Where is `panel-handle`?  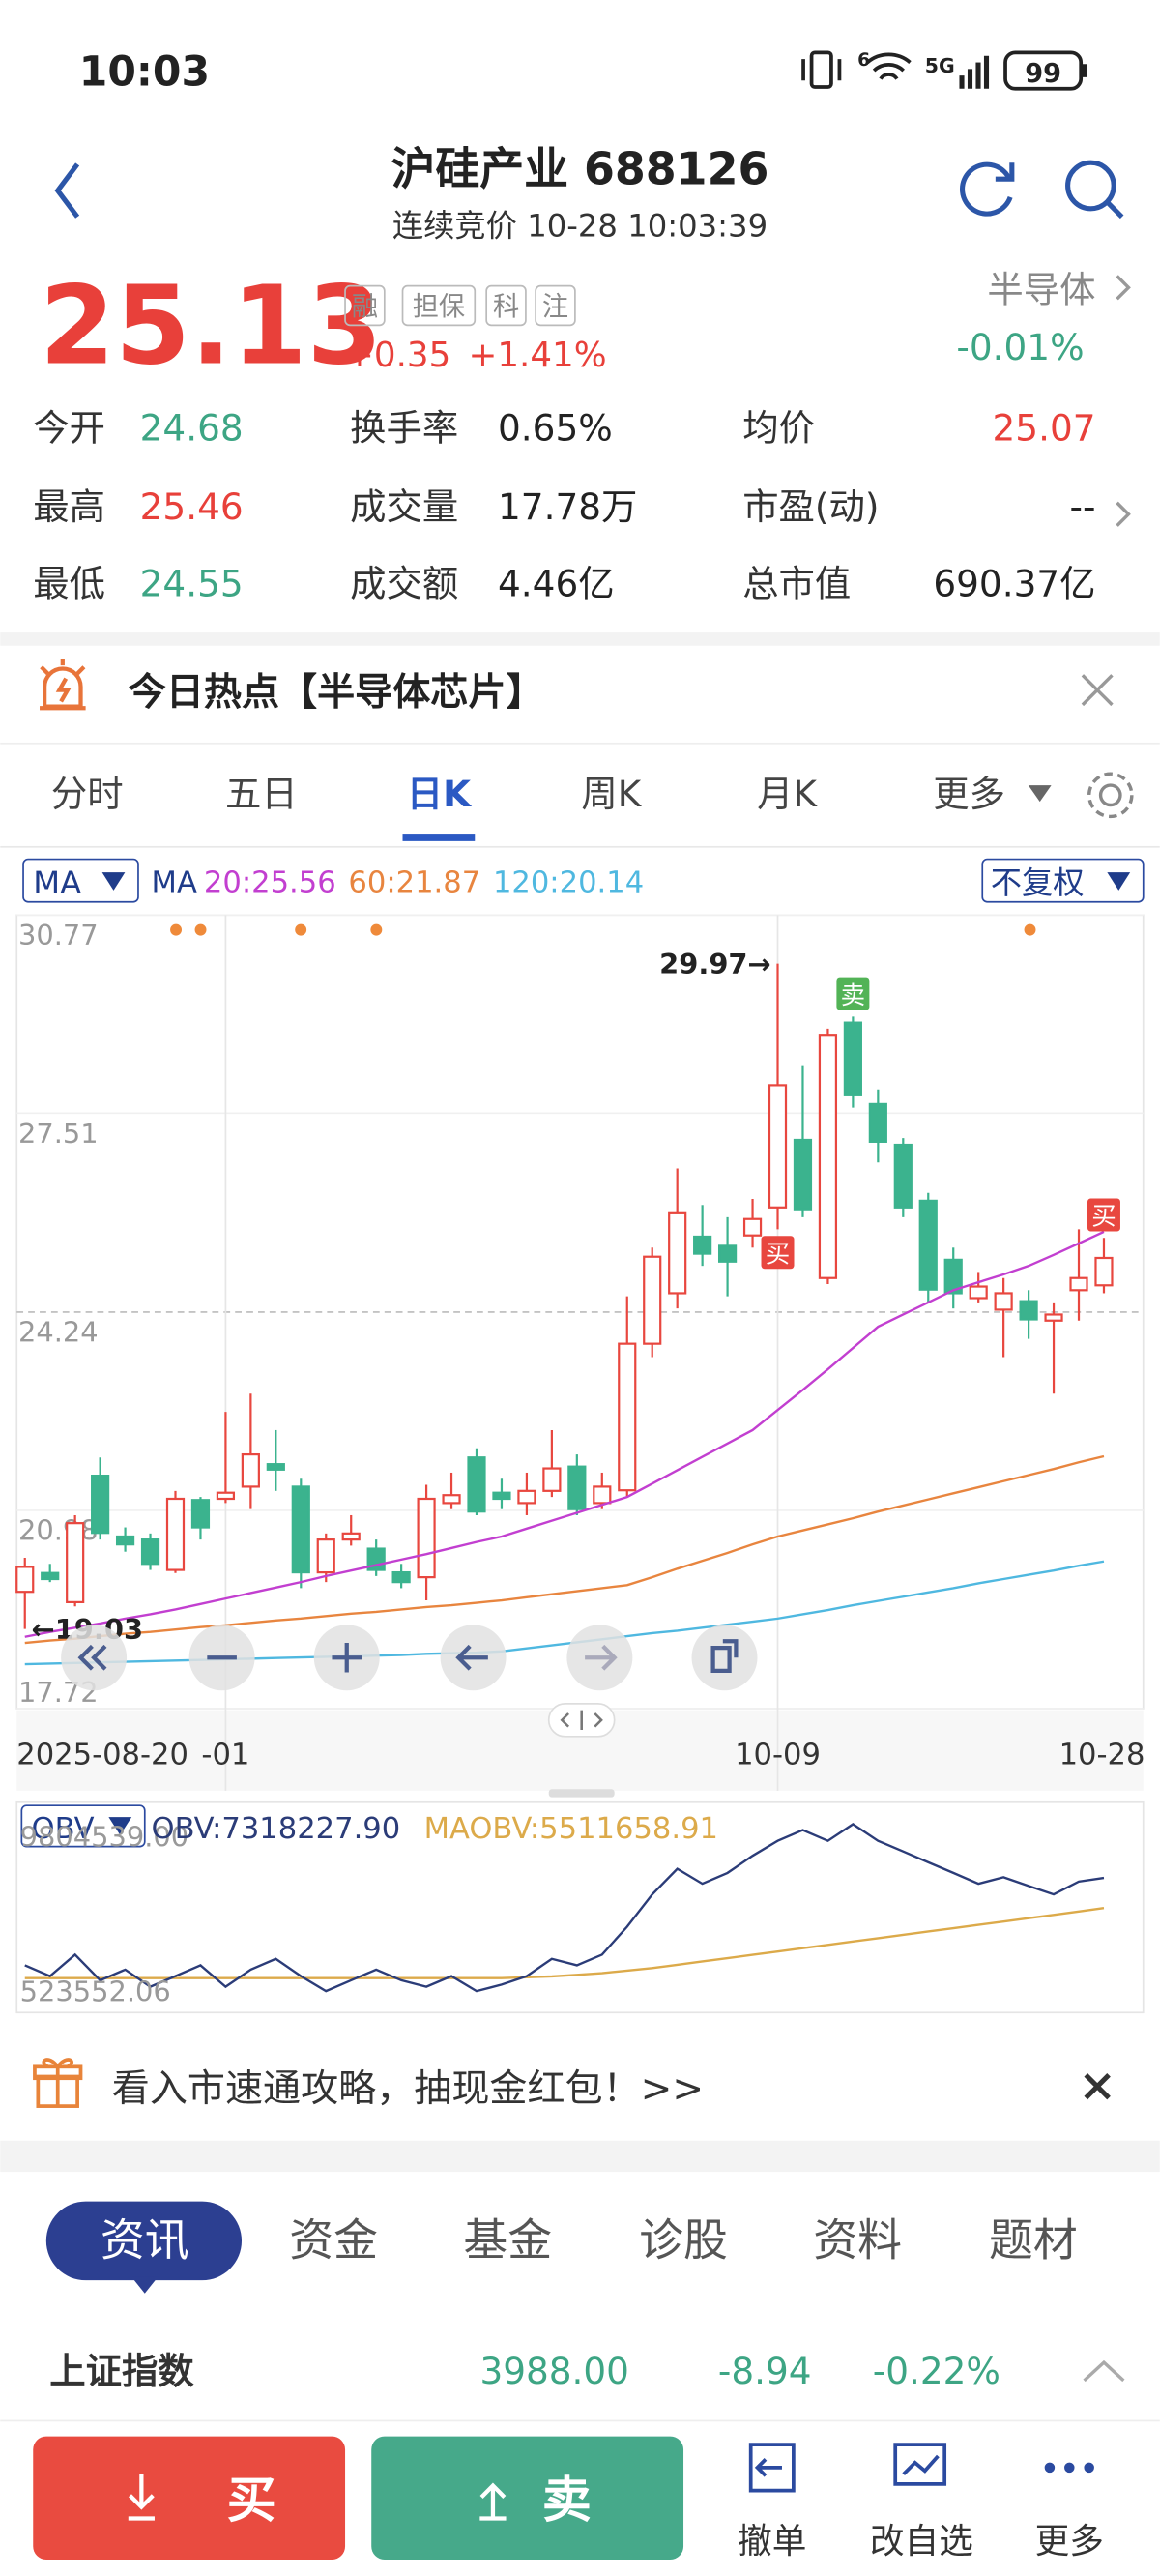 panel-handle is located at coordinates (581, 1793).